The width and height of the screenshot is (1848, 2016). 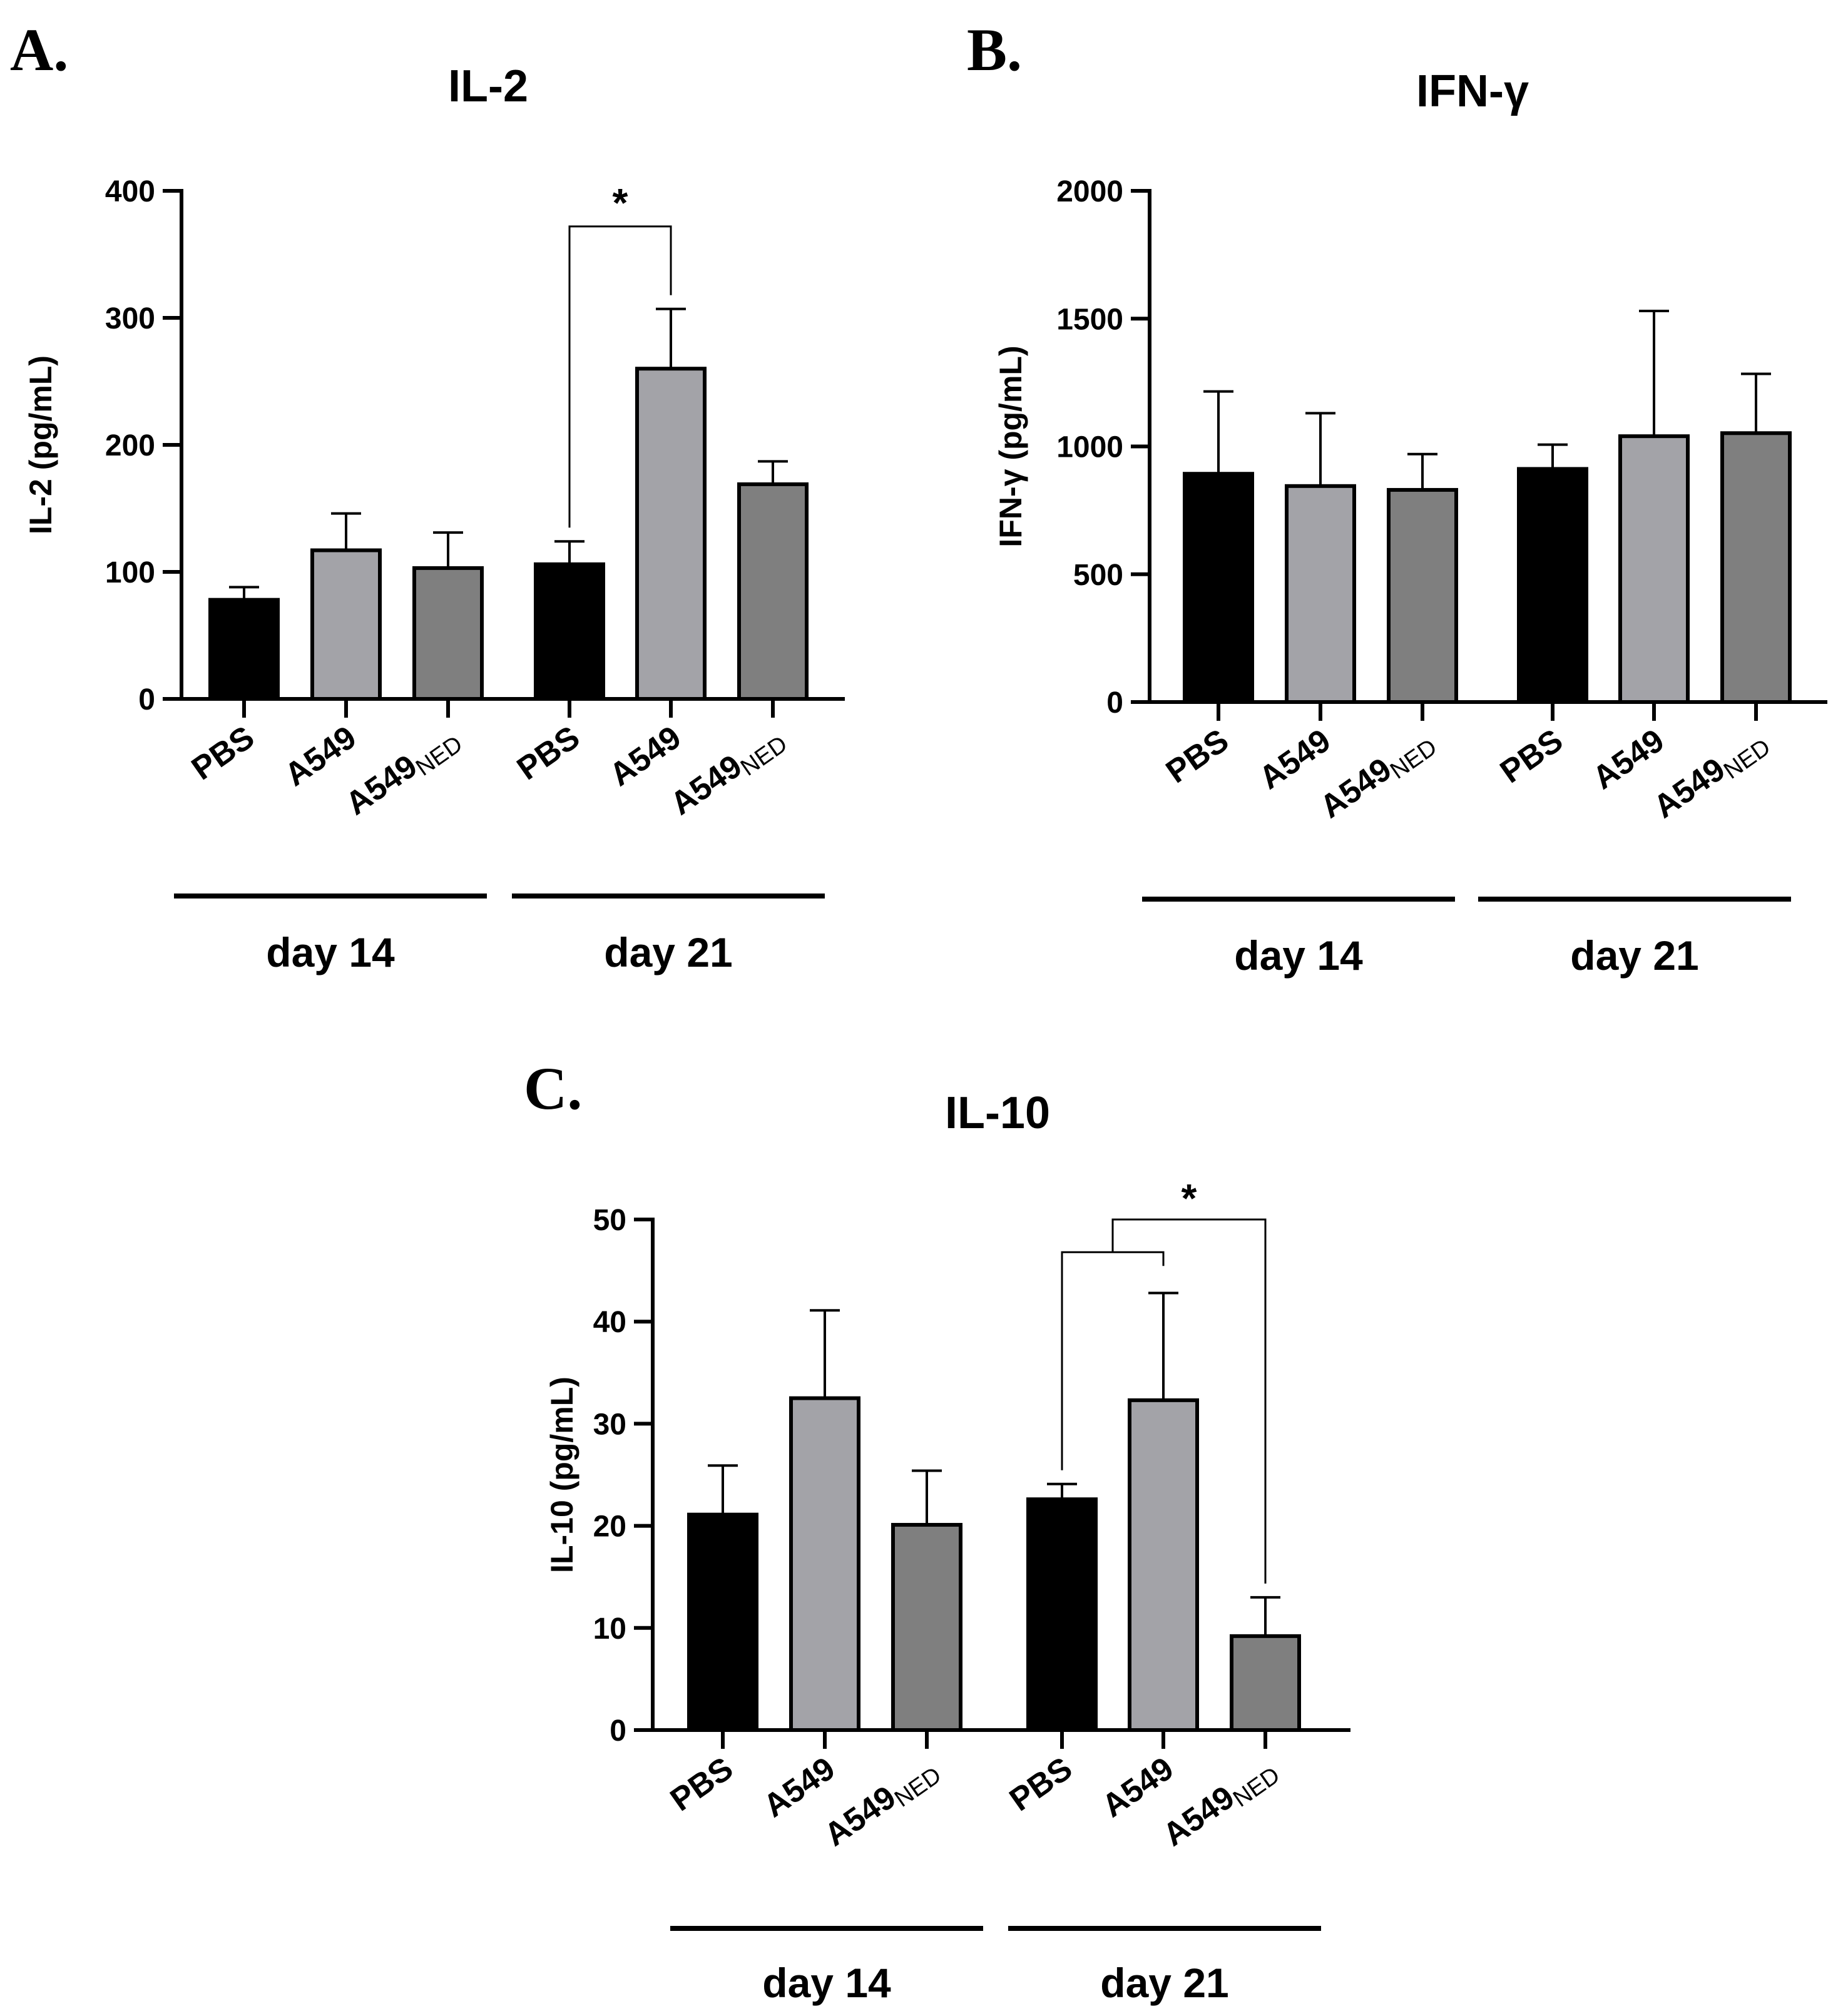 What do you see at coordinates (130, 446) in the screenshot?
I see `y-tick-label: 200` at bounding box center [130, 446].